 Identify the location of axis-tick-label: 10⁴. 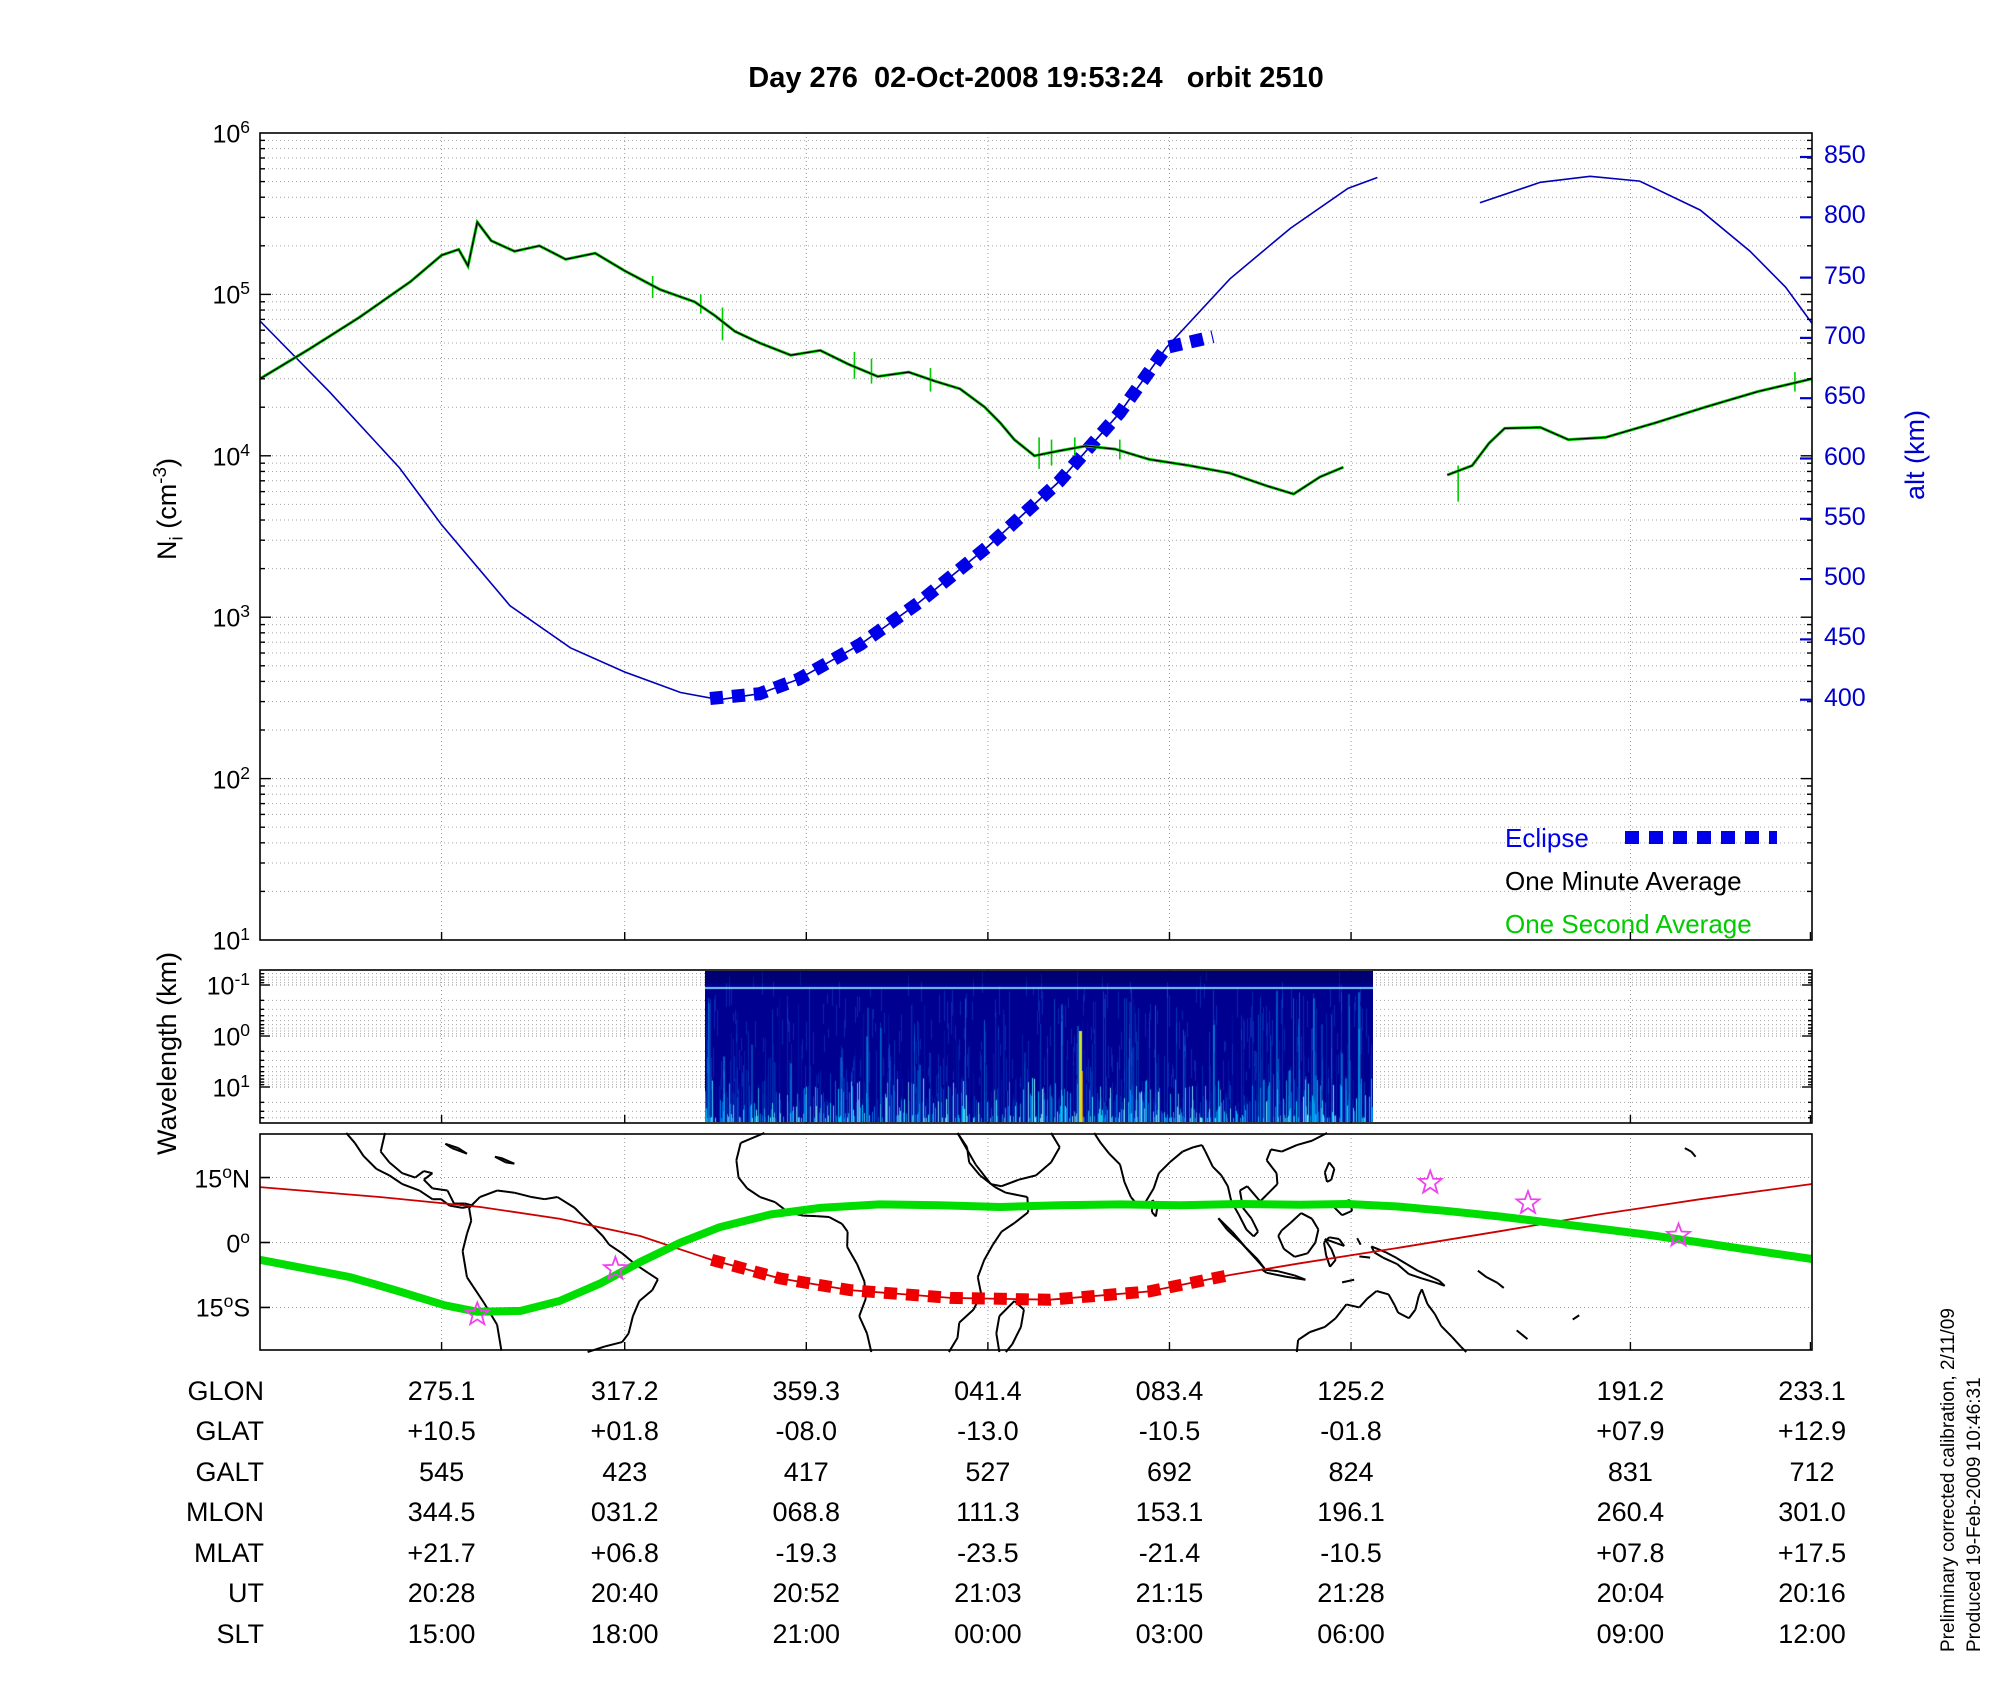
(231, 455).